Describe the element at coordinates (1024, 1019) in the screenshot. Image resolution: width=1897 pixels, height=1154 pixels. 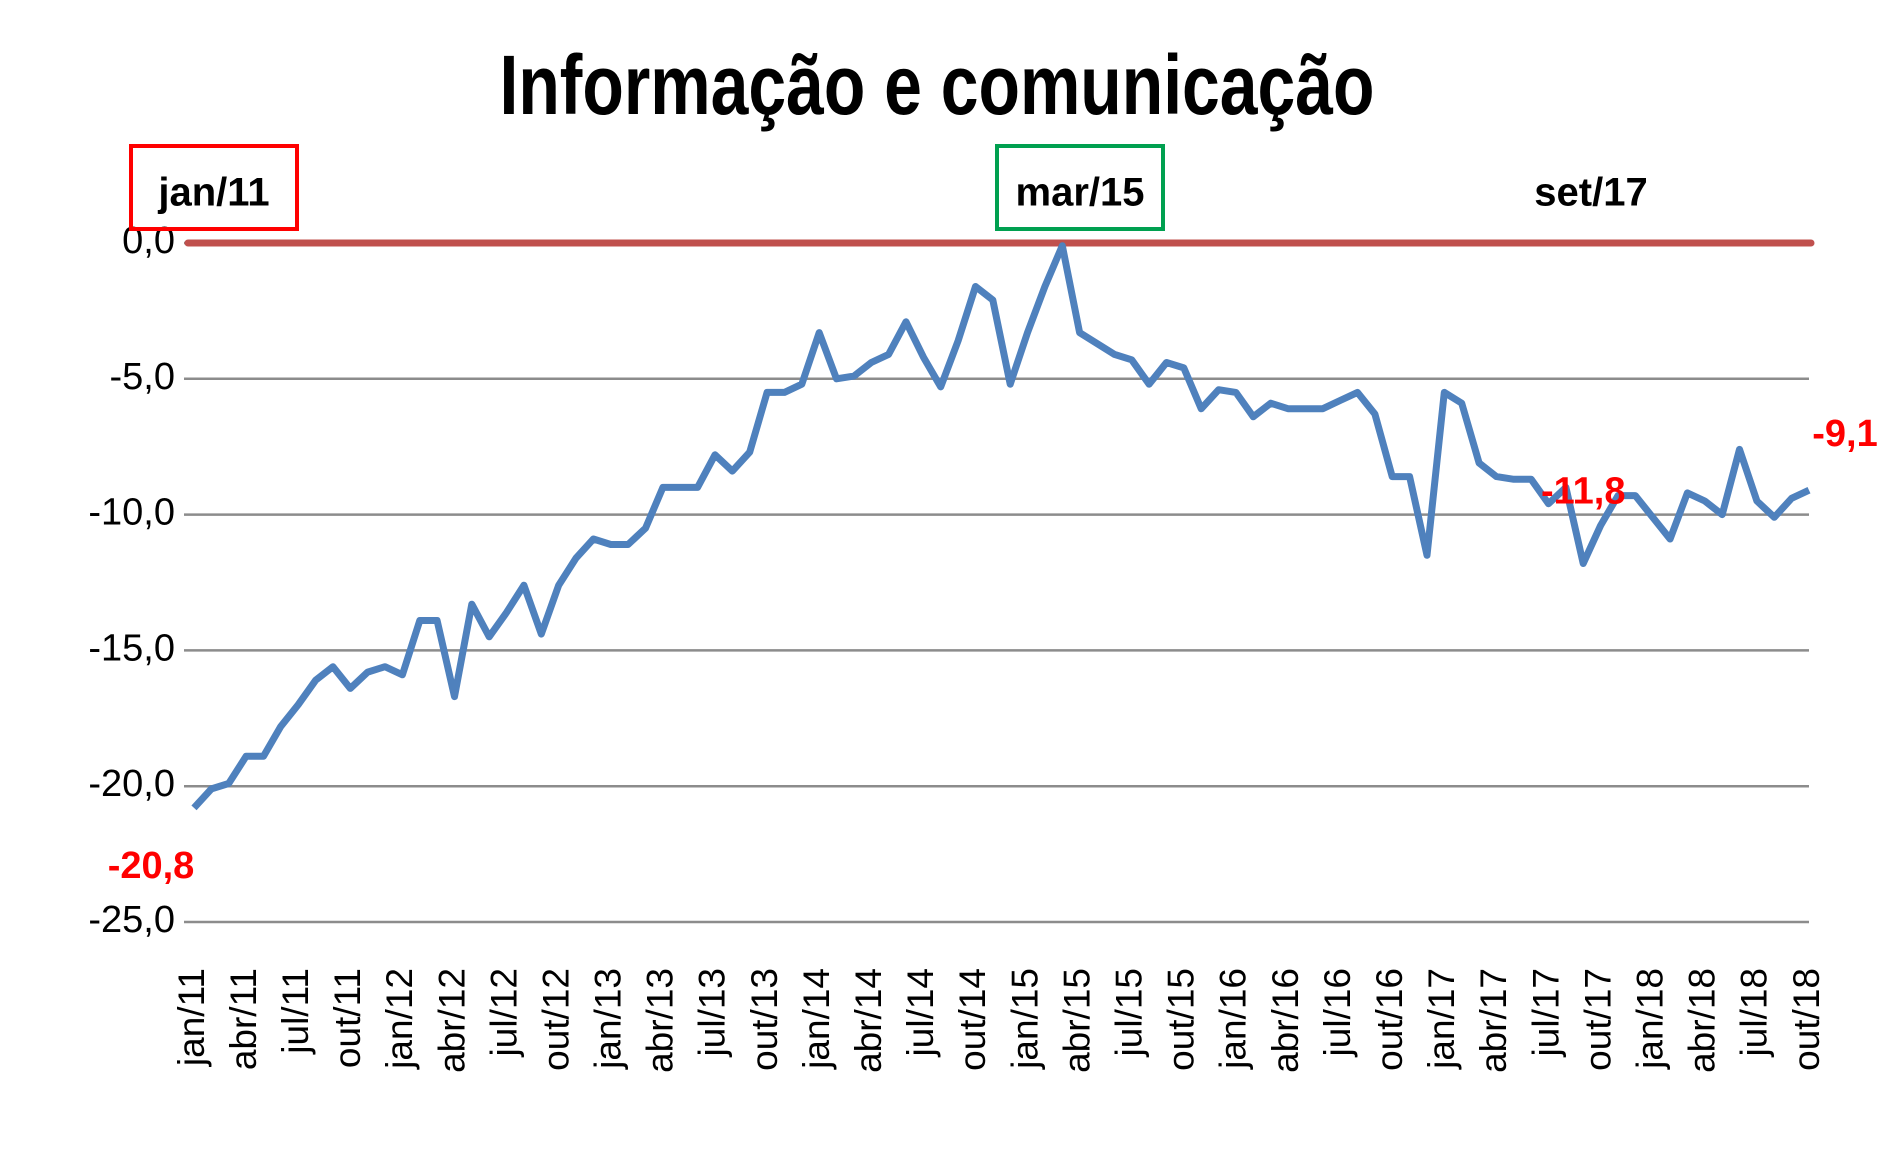
I see `x-tick-label: jan/15` at that location.